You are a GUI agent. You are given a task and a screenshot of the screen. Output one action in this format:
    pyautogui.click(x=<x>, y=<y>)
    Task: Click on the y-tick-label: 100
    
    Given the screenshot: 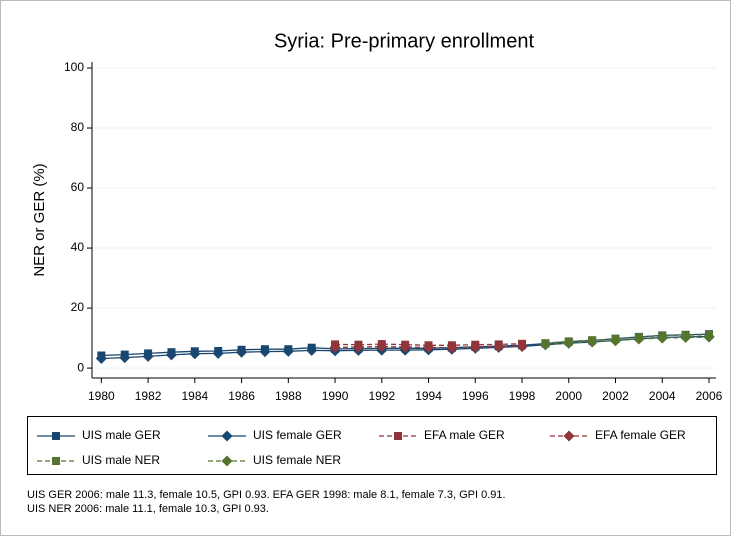 What is the action you would take?
    pyautogui.click(x=74, y=67)
    